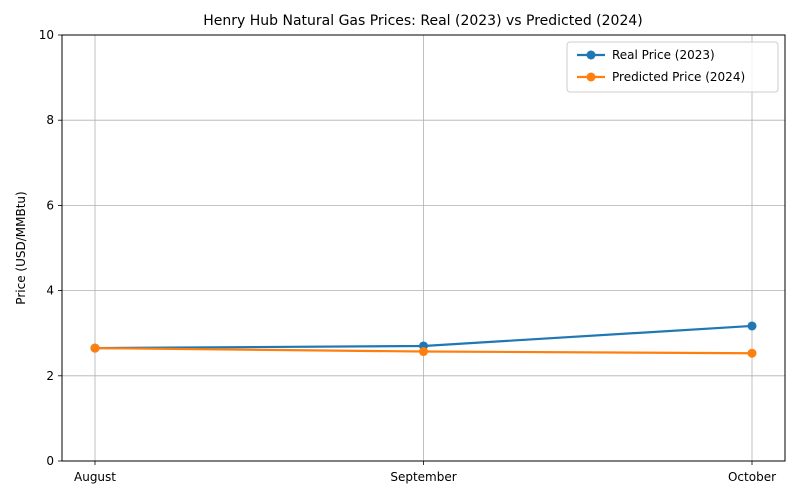 The width and height of the screenshot is (800, 504). What do you see at coordinates (50, 120) in the screenshot?
I see `y-tick-label: 8` at bounding box center [50, 120].